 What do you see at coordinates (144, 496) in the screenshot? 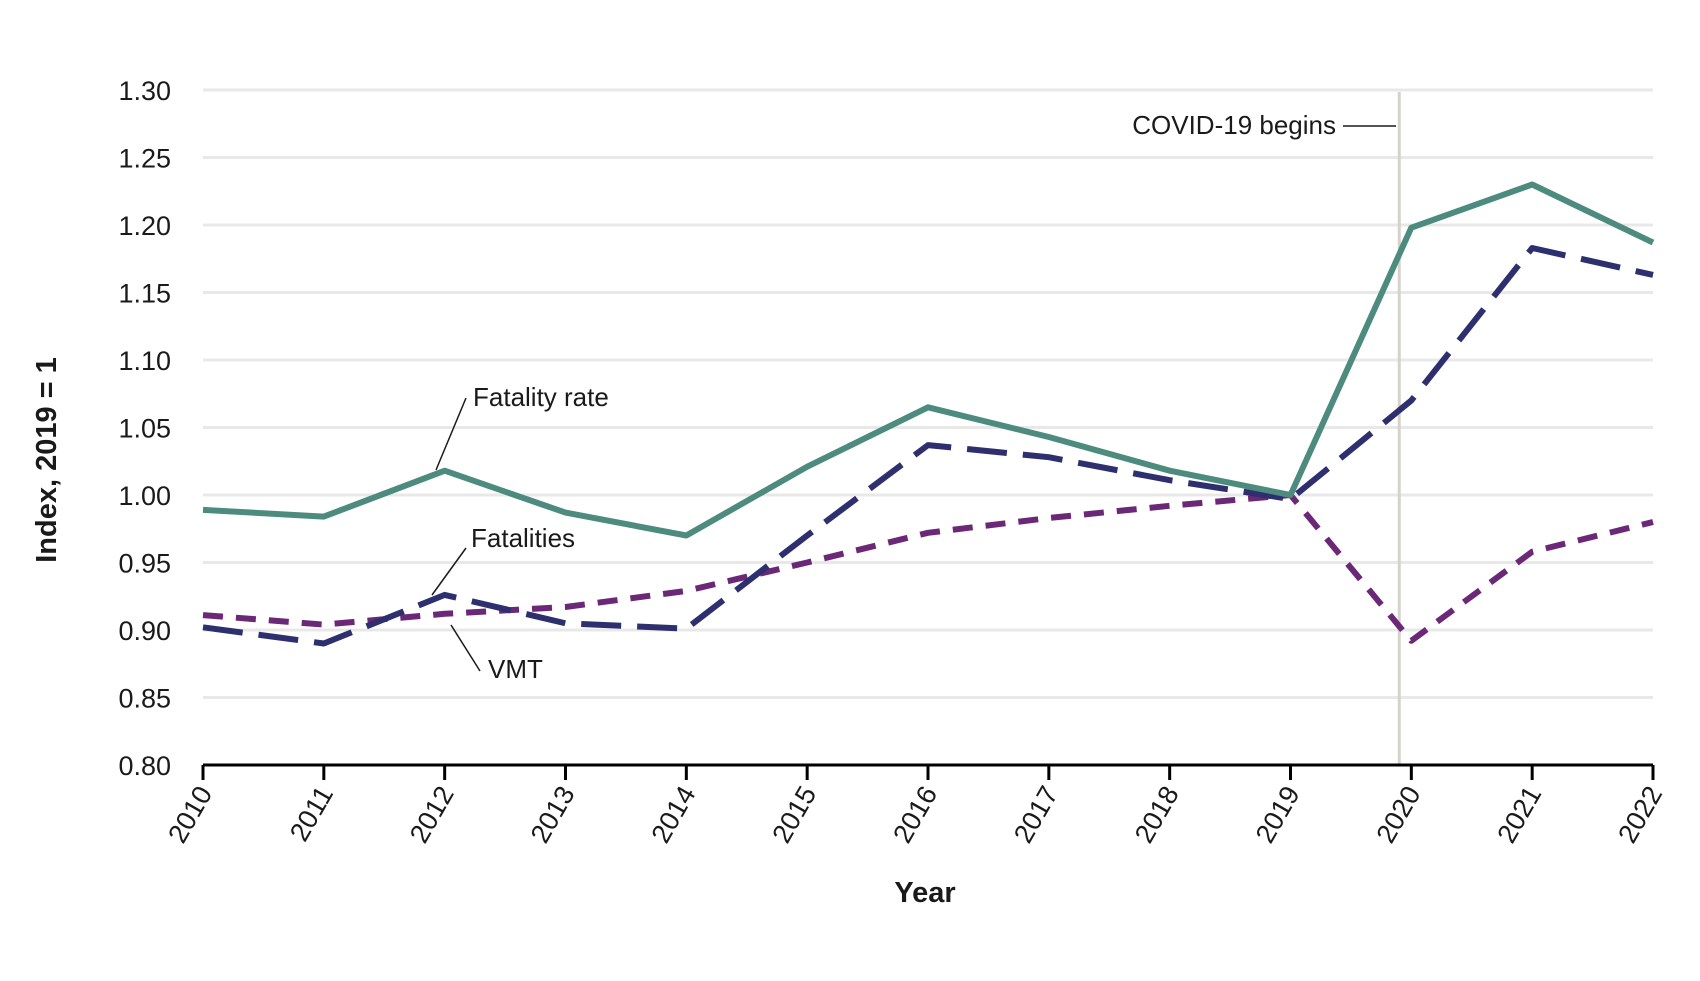
I see `y-tick-label: 1.00` at bounding box center [144, 496].